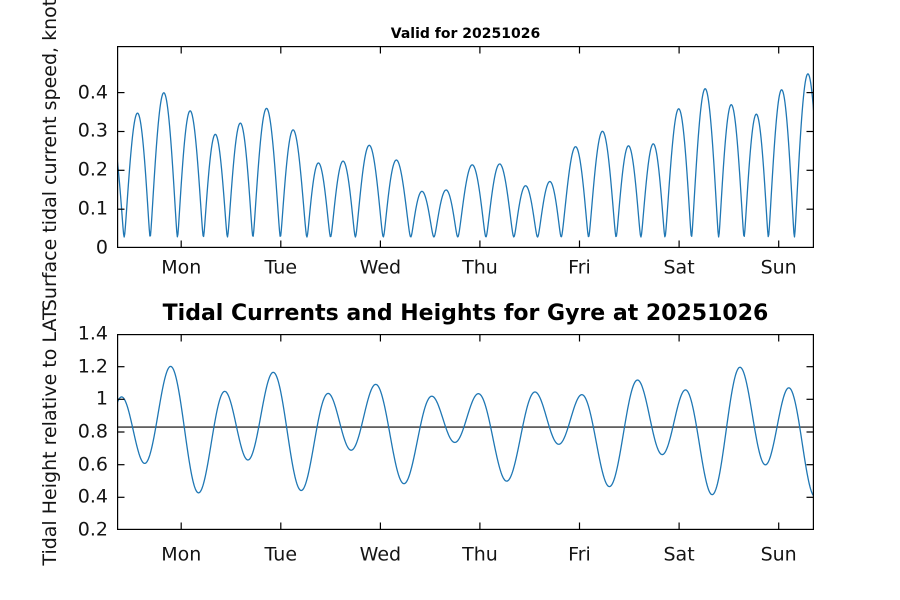 Image resolution: width=900 pixels, height=600 pixels. What do you see at coordinates (92, 366) in the screenshot?
I see `bottom-chart-y-tick-label: 1.2` at bounding box center [92, 366].